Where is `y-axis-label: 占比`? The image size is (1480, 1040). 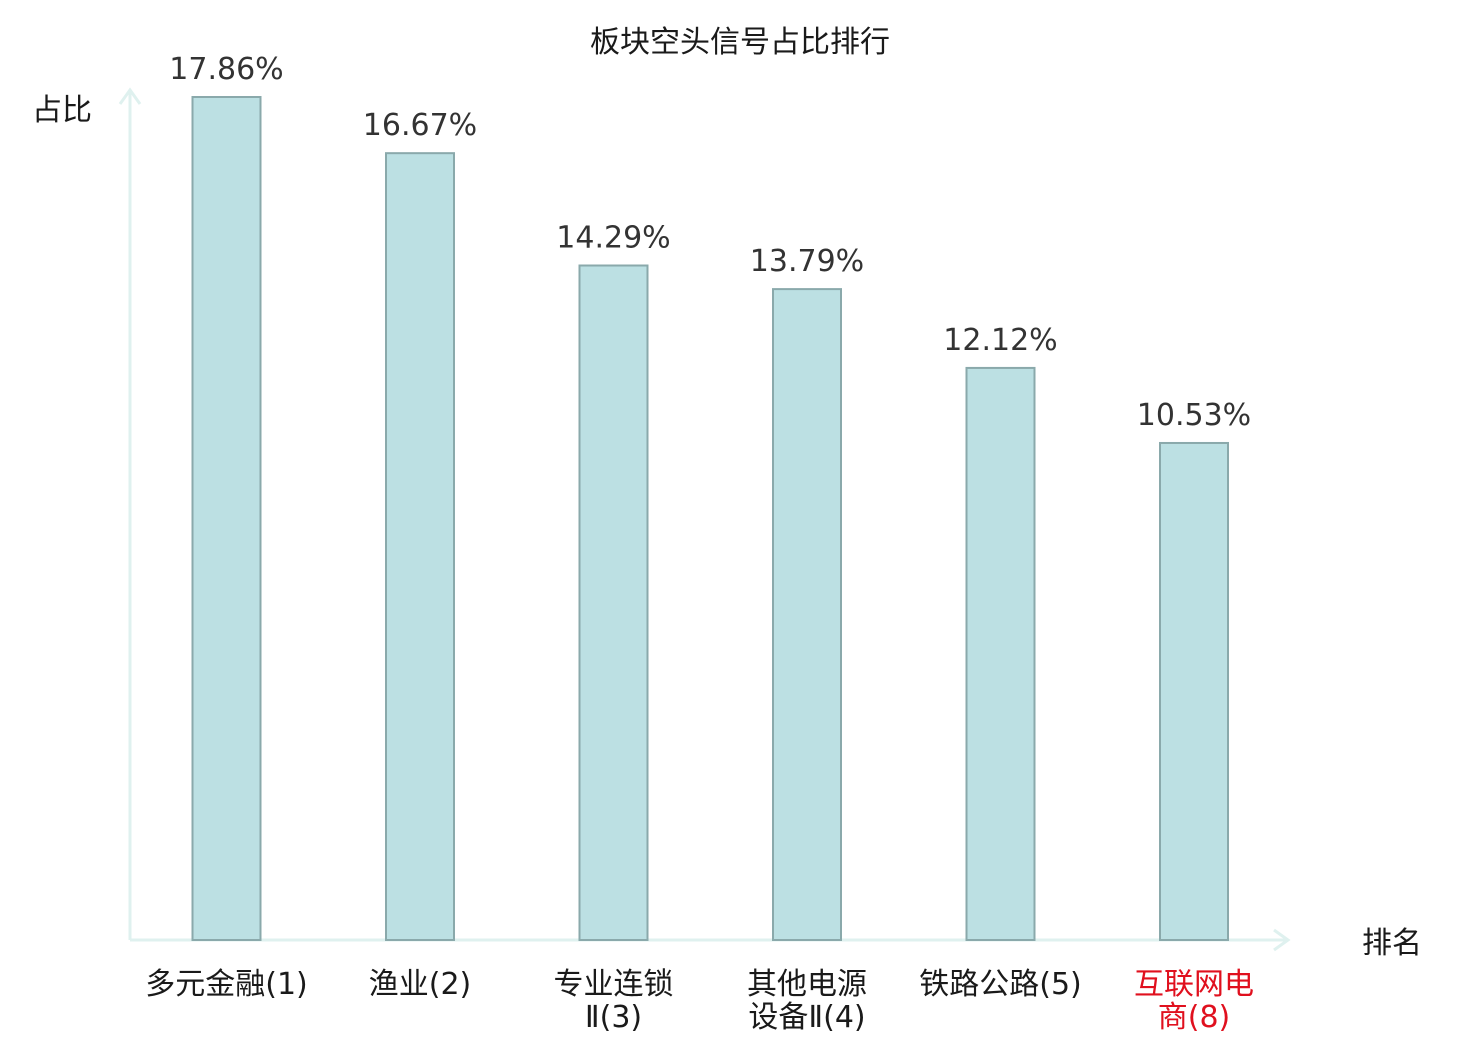 y-axis-label: 占比 is located at coordinates (62, 110).